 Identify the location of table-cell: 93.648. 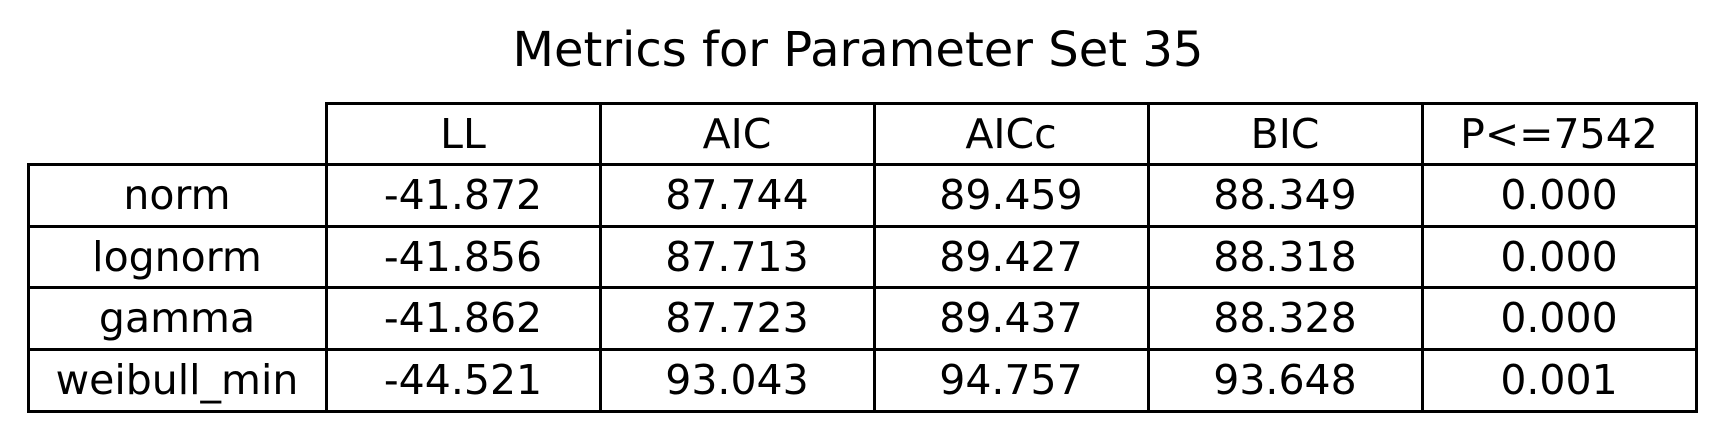
(1285, 380).